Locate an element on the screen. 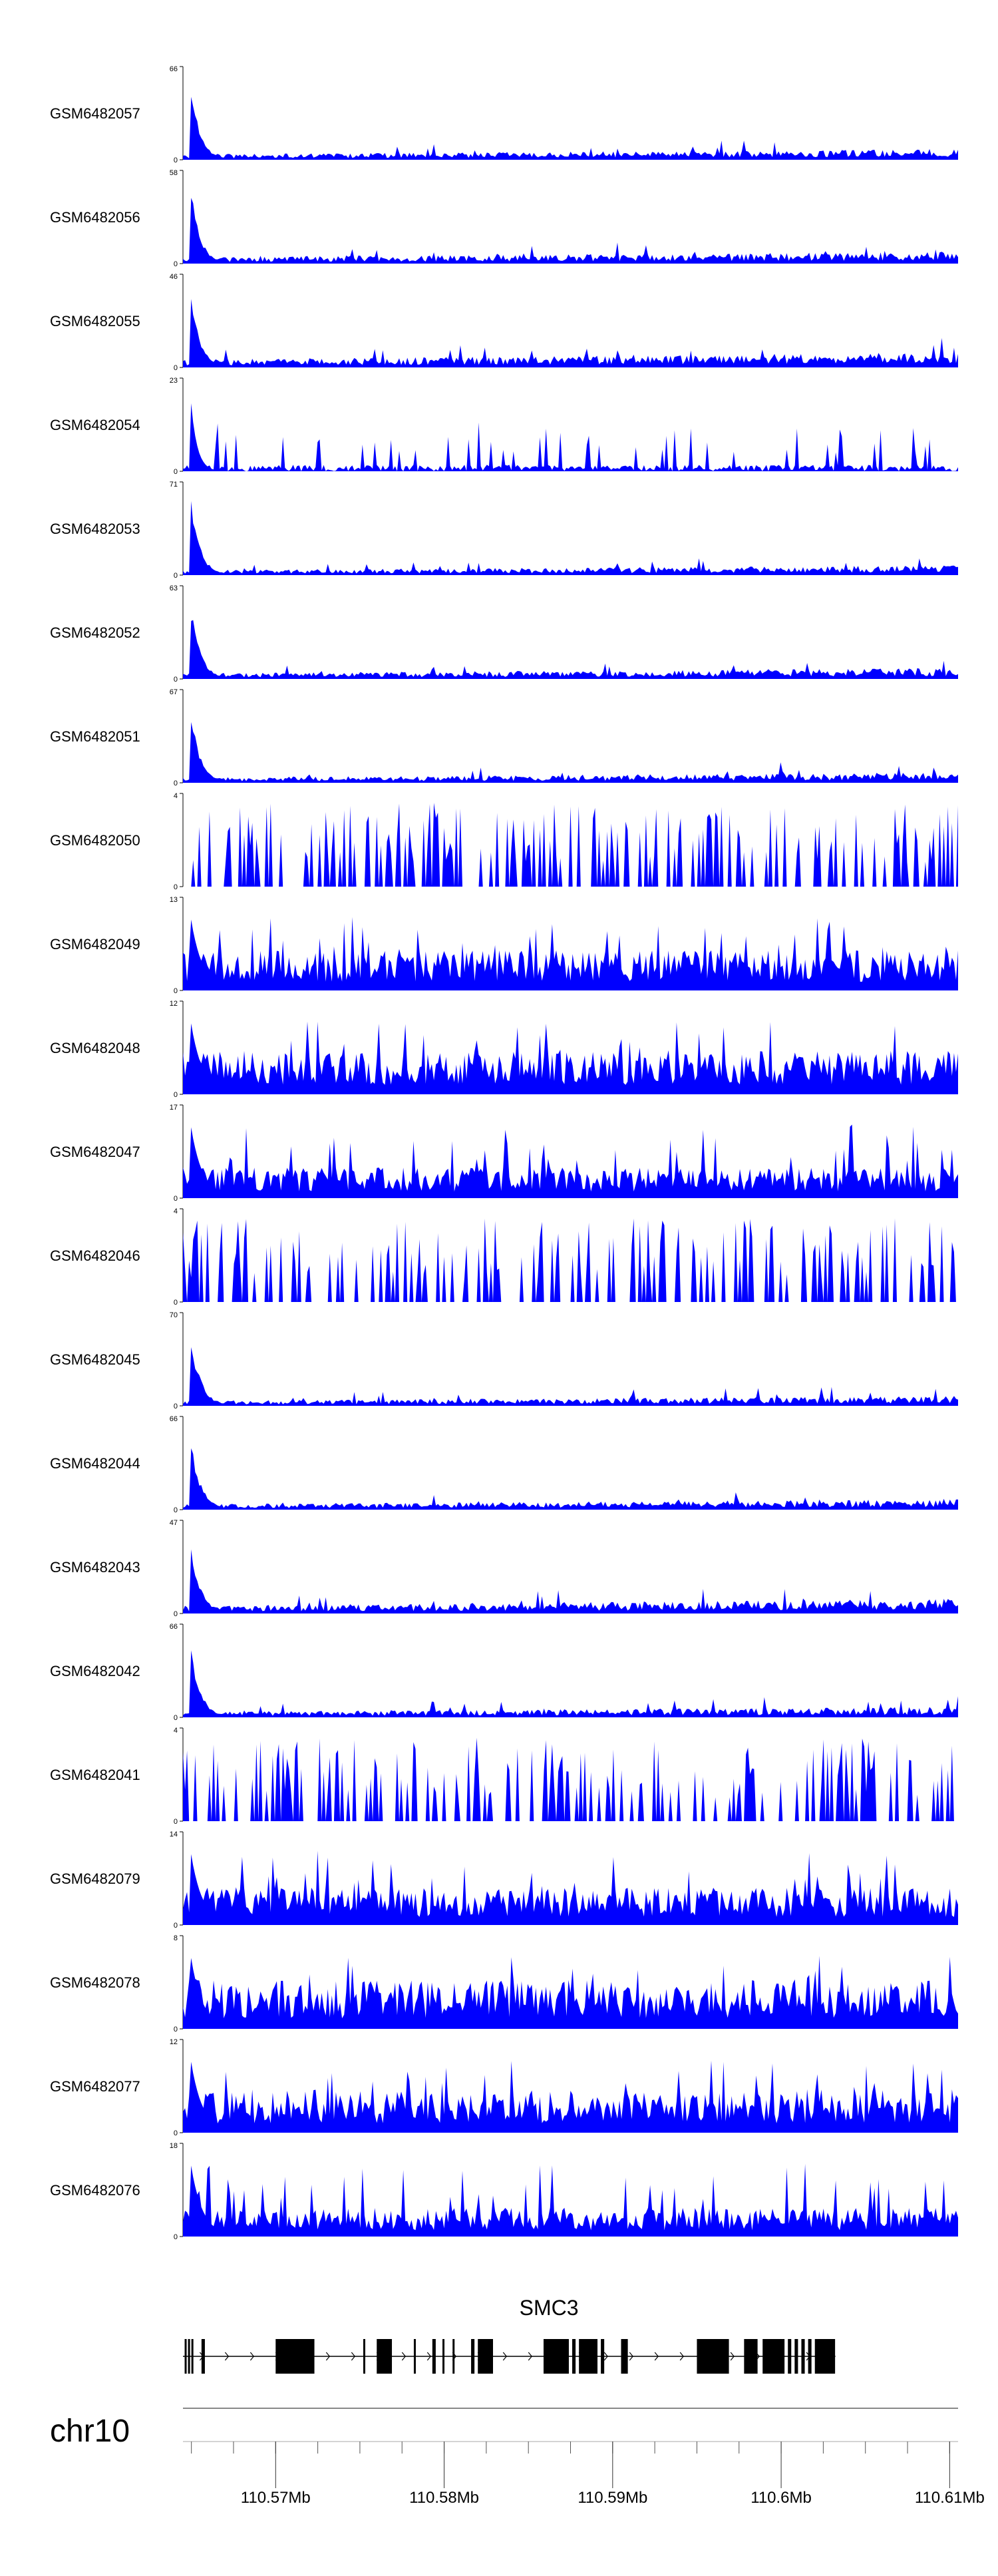  track-label: GSM6482077 is located at coordinates (95, 2086).